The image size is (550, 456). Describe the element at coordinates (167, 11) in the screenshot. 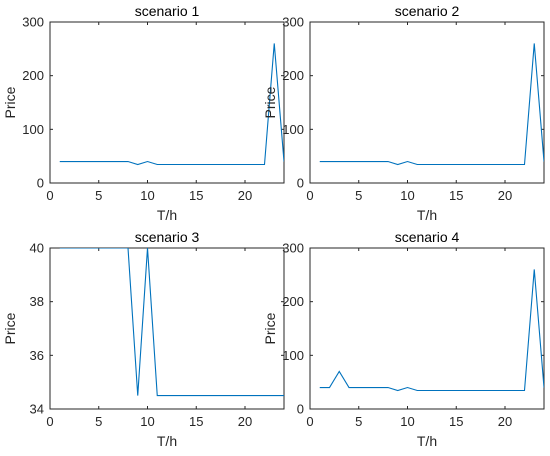

I see `chart-title-1: scenario 1` at that location.